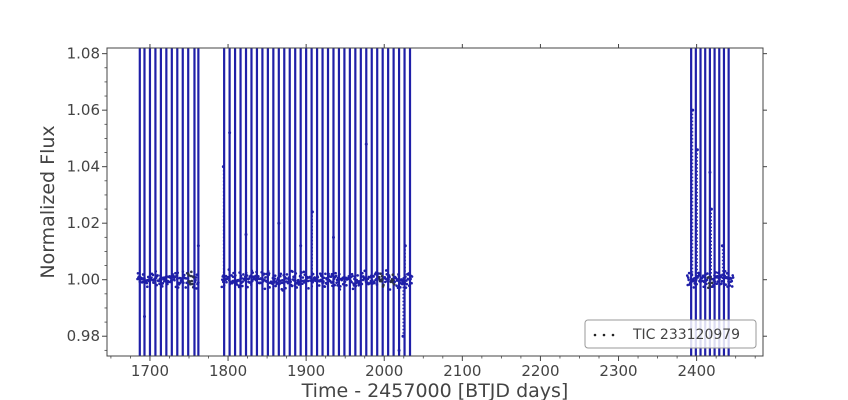 The image size is (848, 400). Describe the element at coordinates (83, 54) in the screenshot. I see `y-tick-label: 1.08` at that location.